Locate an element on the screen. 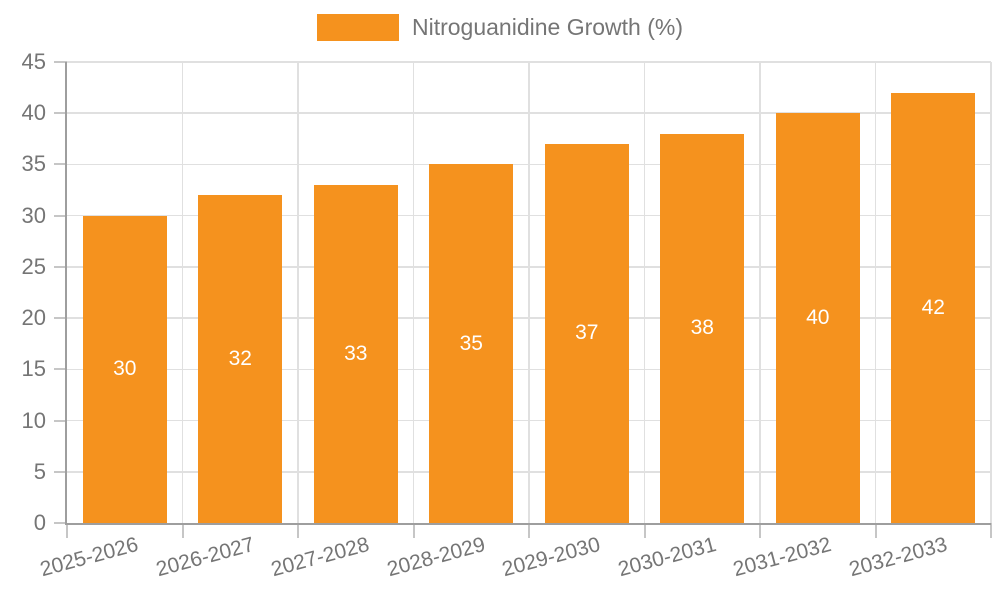 This screenshot has height=600, width=1000. bar-value-label: 37 is located at coordinates (587, 333).